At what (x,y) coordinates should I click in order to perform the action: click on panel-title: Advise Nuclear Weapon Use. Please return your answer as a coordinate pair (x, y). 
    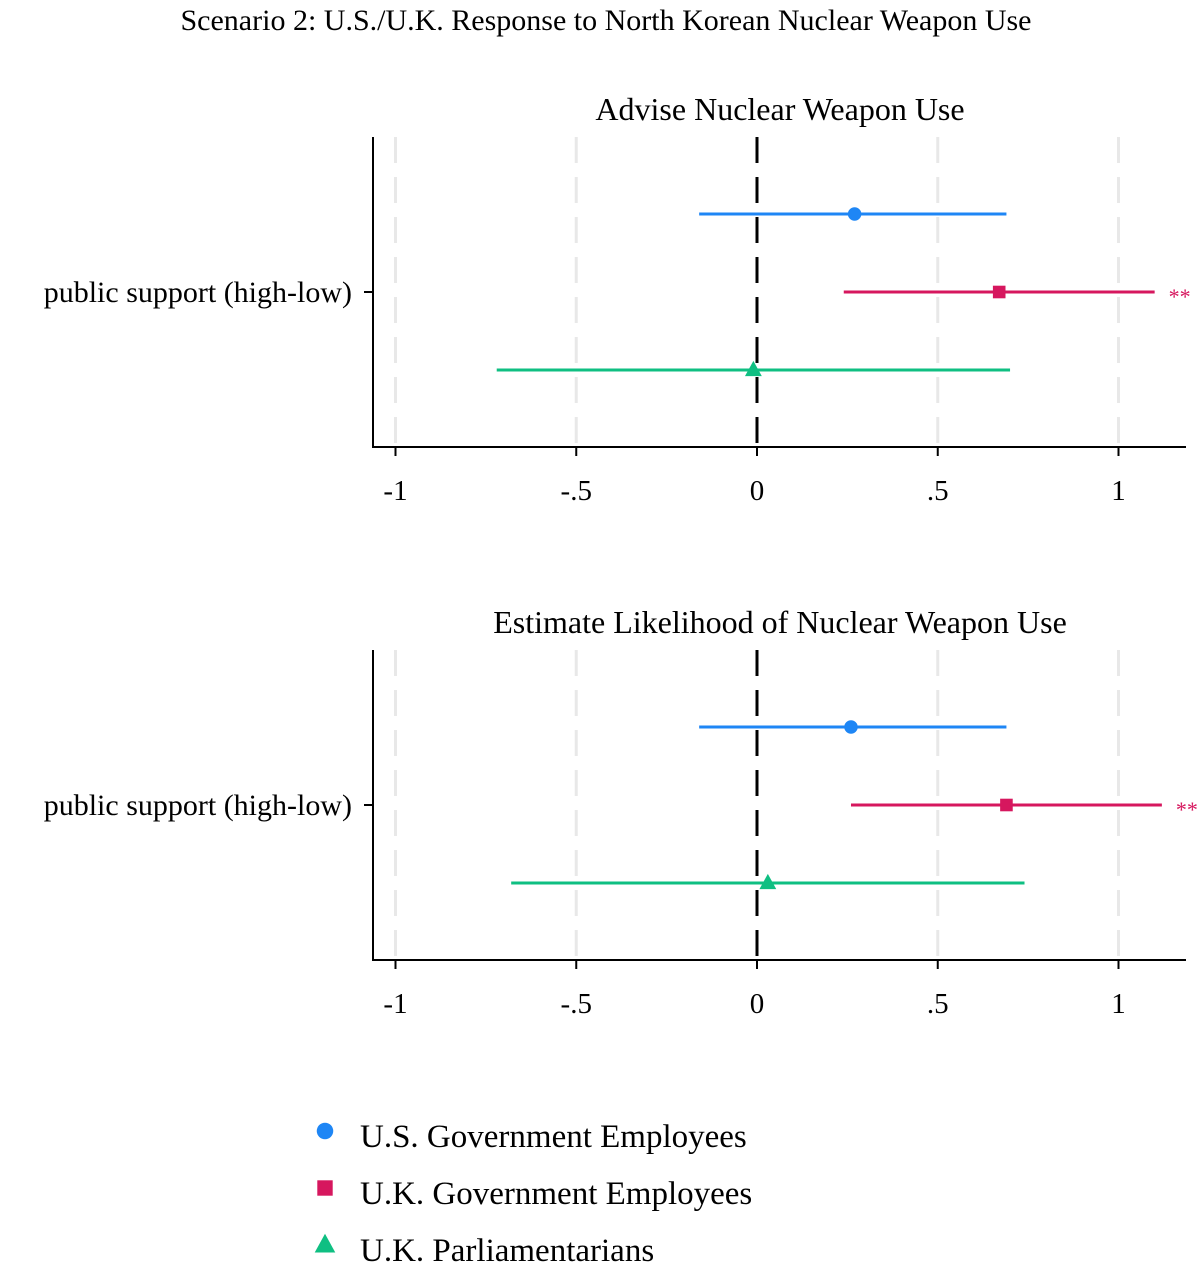
    Looking at the image, I should click on (779, 109).